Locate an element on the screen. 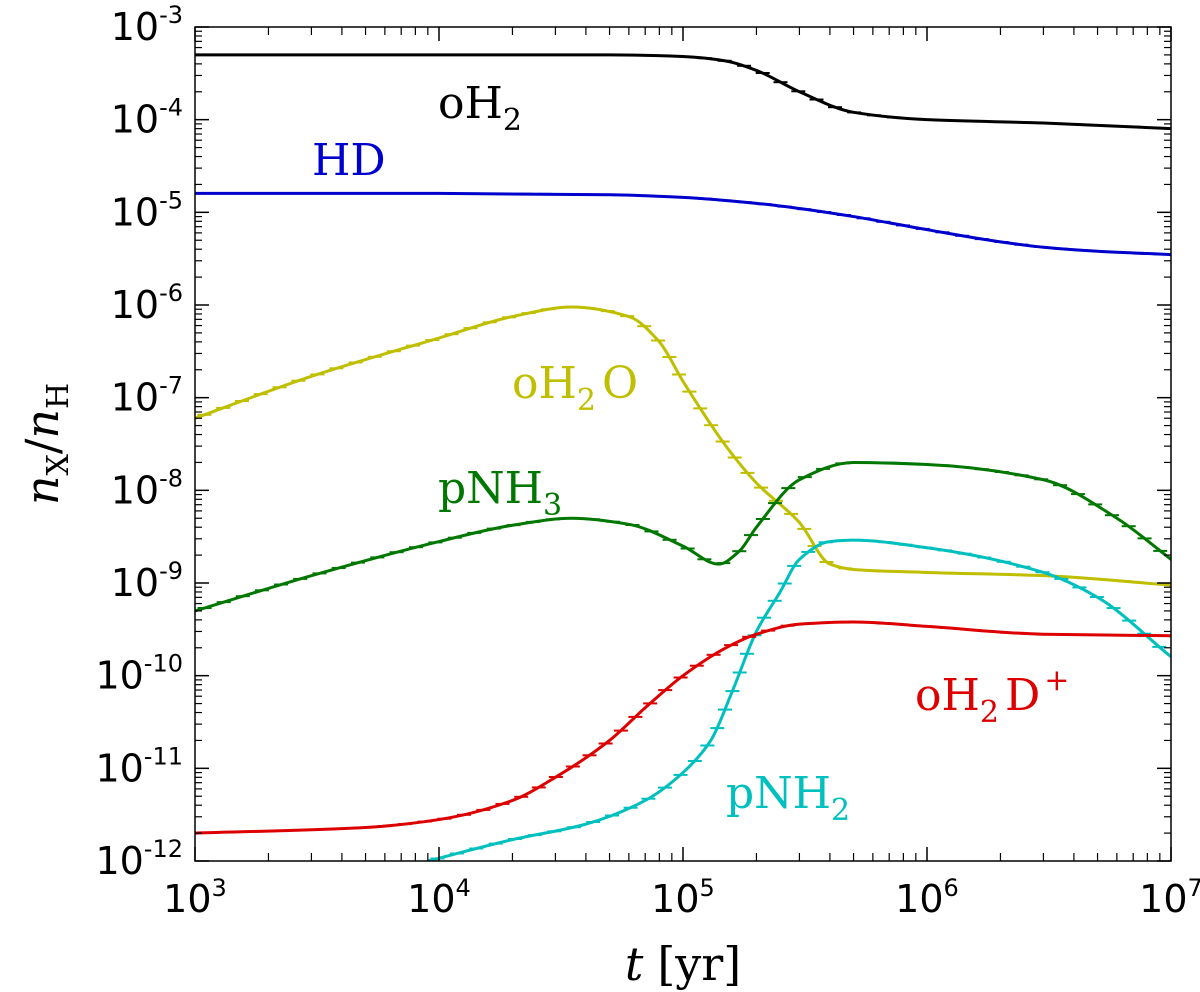 Image resolution: width=1200 pixels, height=992 pixels. x-tick-label: 104 is located at coordinates (439, 897).